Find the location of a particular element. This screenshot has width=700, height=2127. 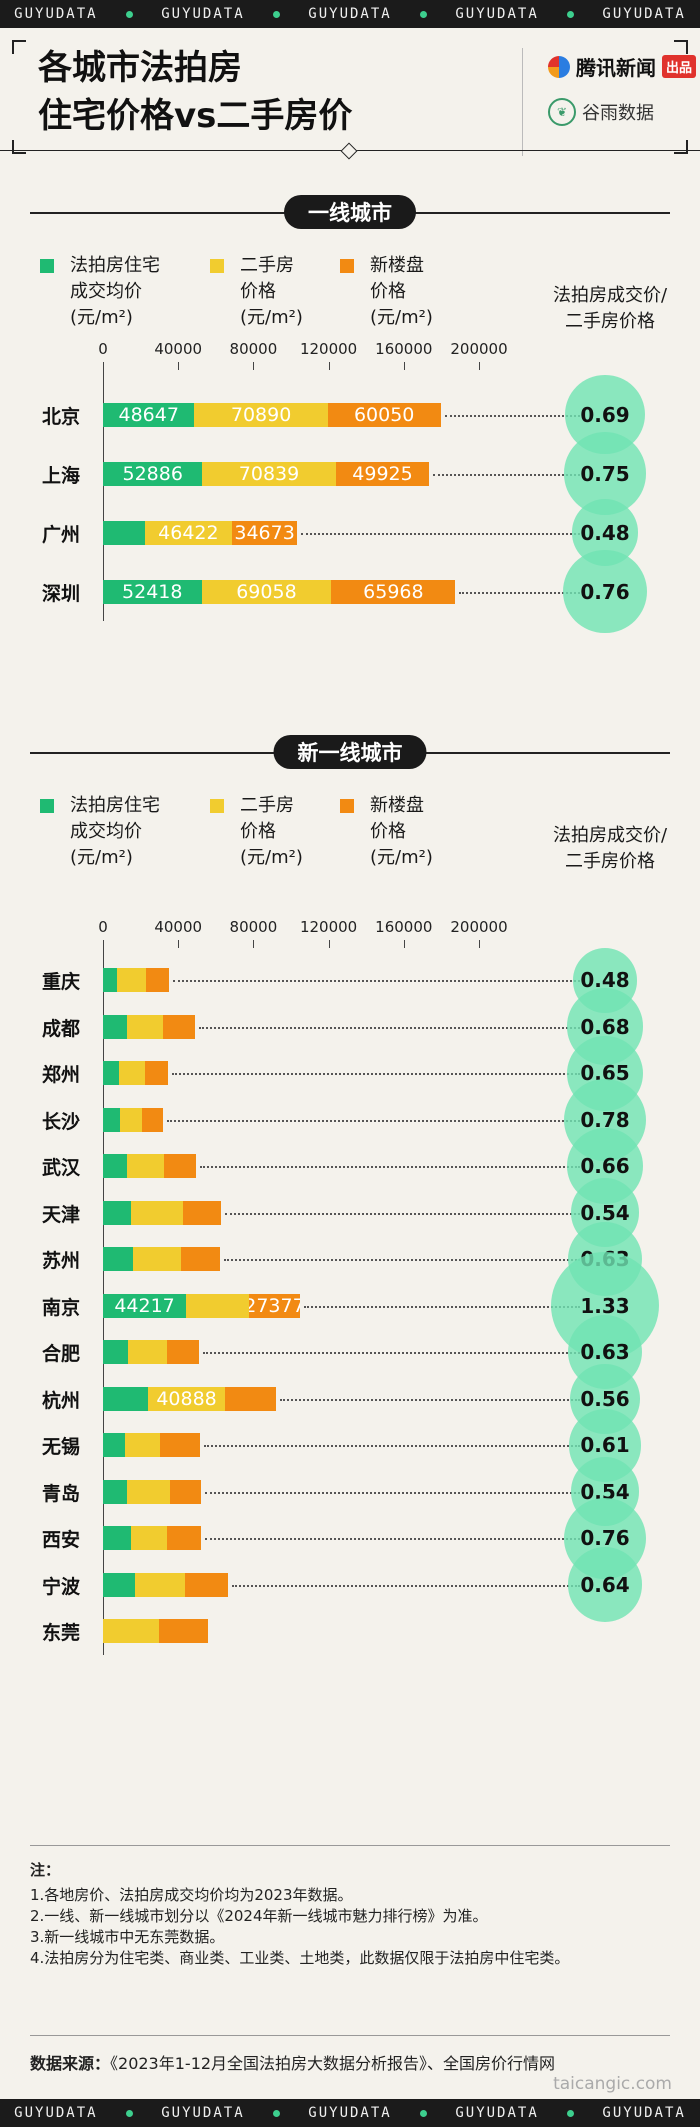

title-line-1: 各城市法拍房 is located at coordinates (140, 68).